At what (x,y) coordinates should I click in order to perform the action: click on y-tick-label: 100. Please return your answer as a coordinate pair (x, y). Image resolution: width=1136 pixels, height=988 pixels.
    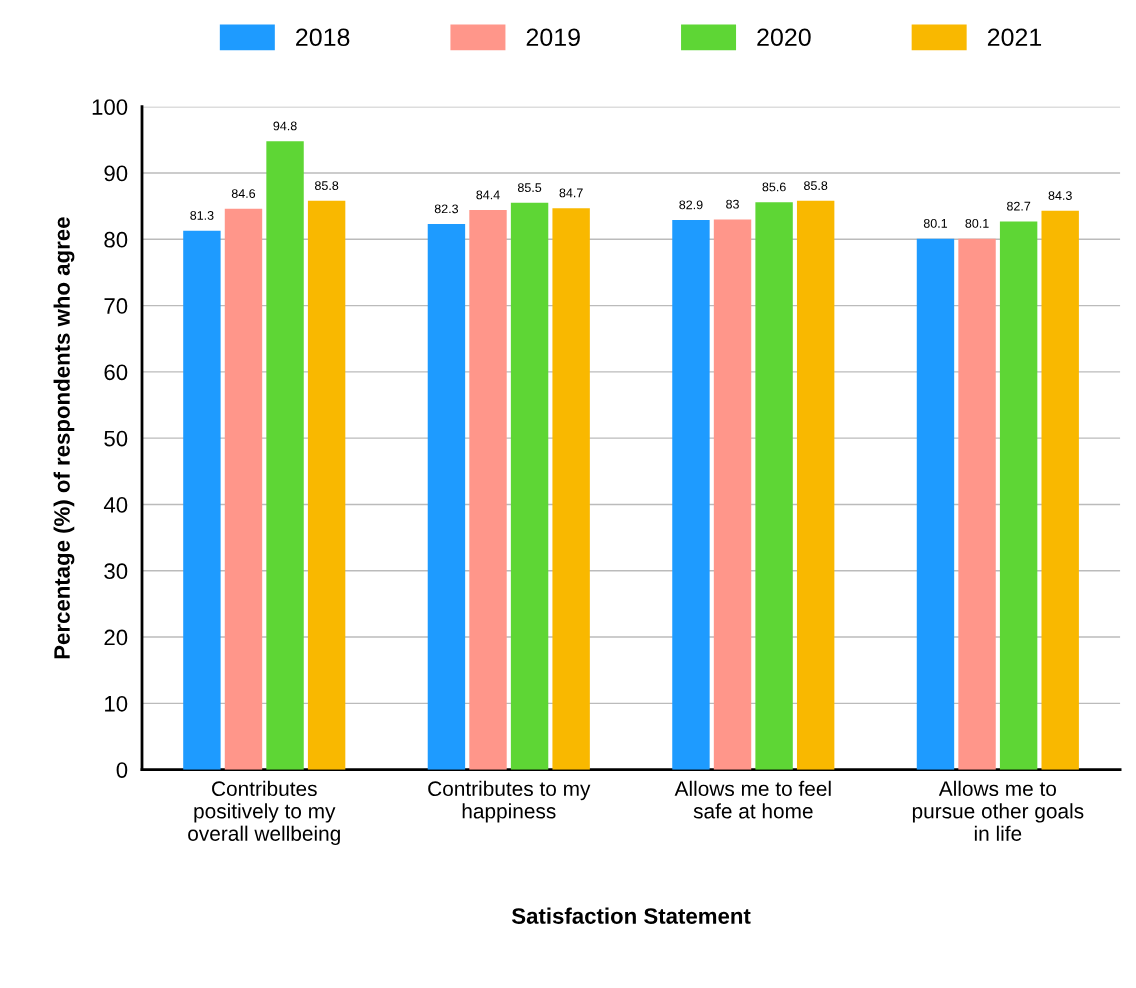
    Looking at the image, I should click on (110, 107).